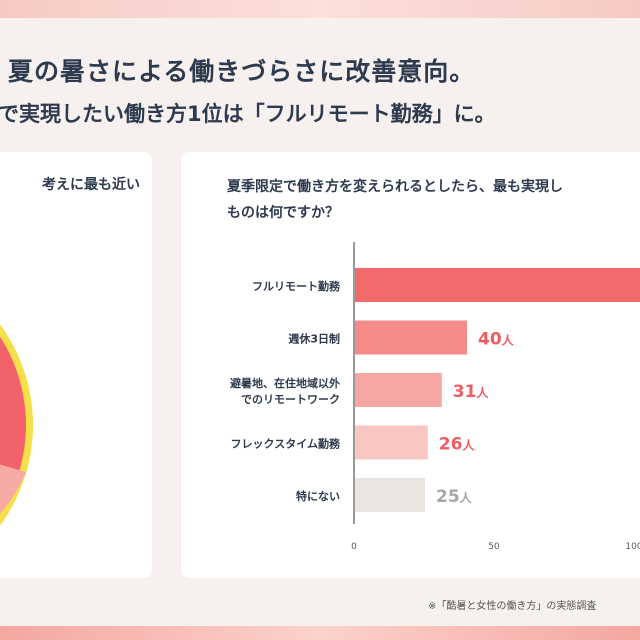  Describe the element at coordinates (283, 213) in the screenshot. I see `chart-question-line-2: ものは何ですか？` at that location.